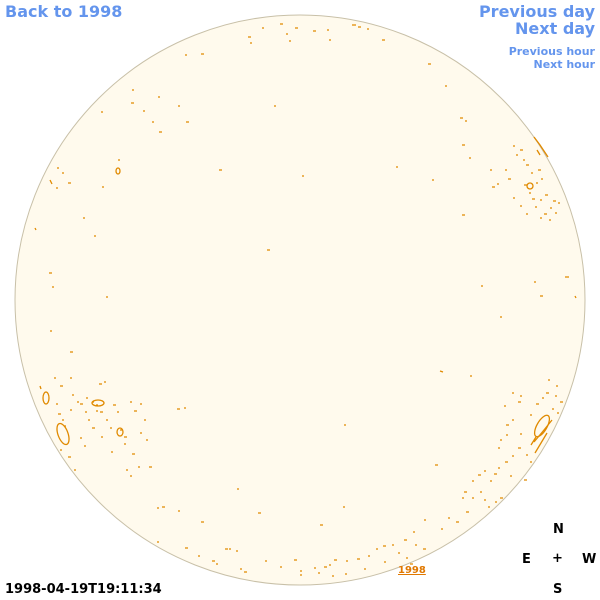  Describe the element at coordinates (526, 559) in the screenshot. I see `compass-east-label: E` at that location.